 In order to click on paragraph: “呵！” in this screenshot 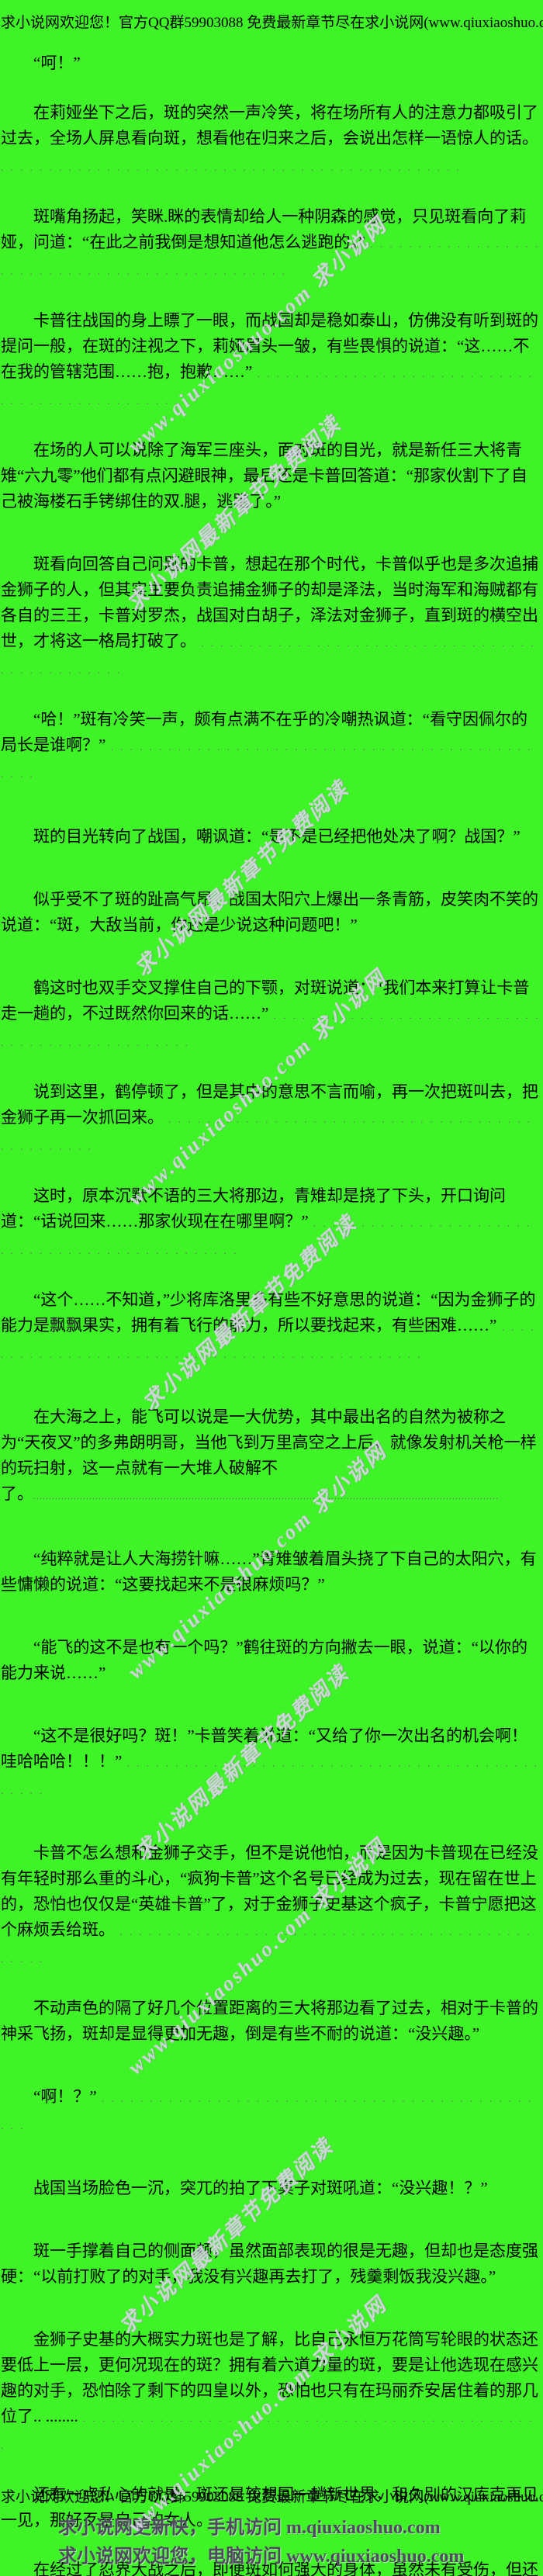, I will do `click(57, 63)`.